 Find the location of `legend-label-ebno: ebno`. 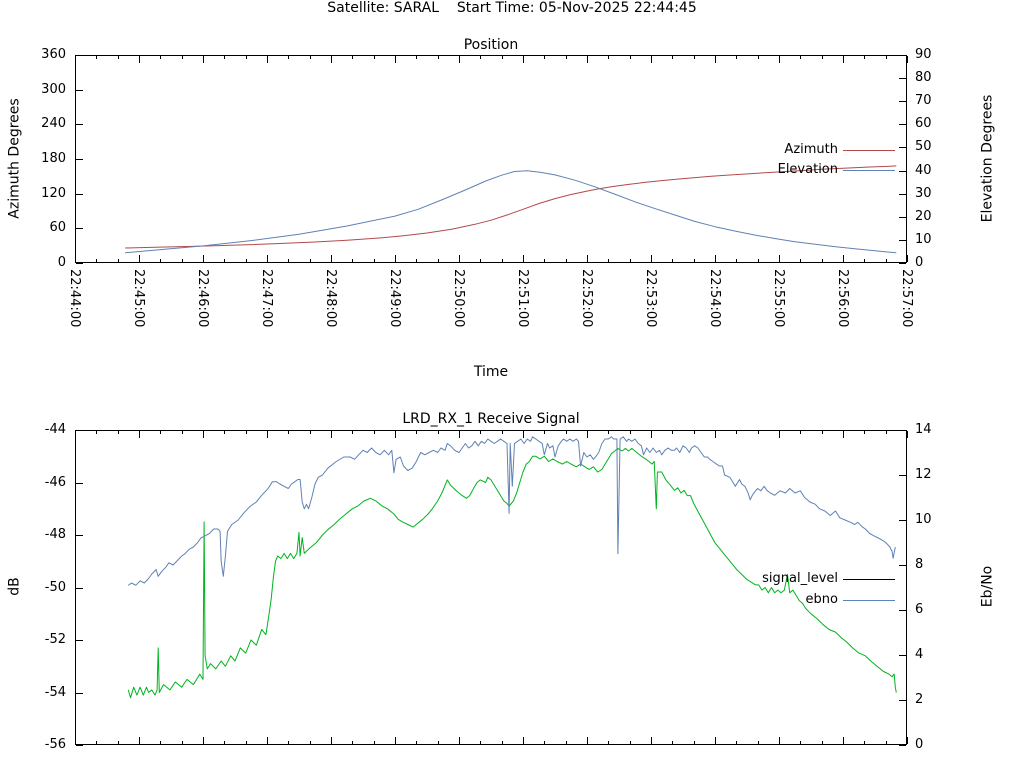

legend-label-ebno: ebno is located at coordinates (821, 599).